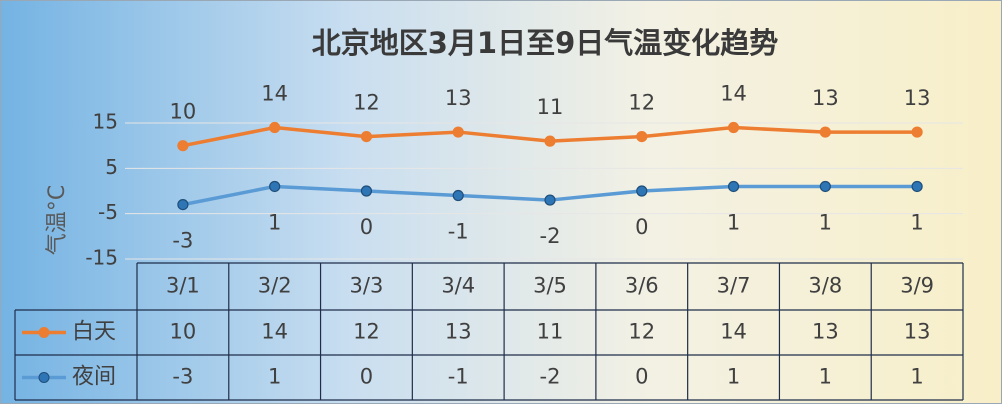 The image size is (1003, 409). I want to click on y-tick-label: -15, so click(101, 258).